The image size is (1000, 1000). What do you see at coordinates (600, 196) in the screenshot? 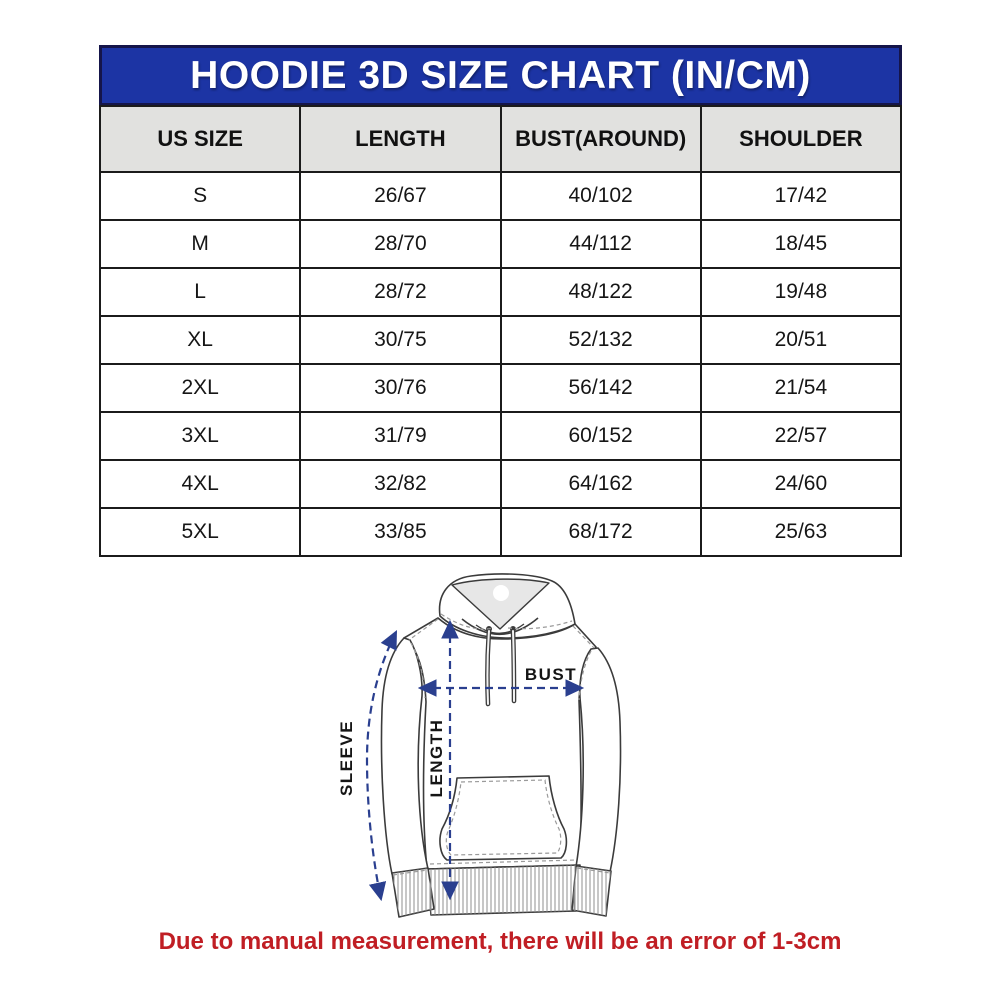
I see `bust-cell: 40/102` at bounding box center [600, 196].